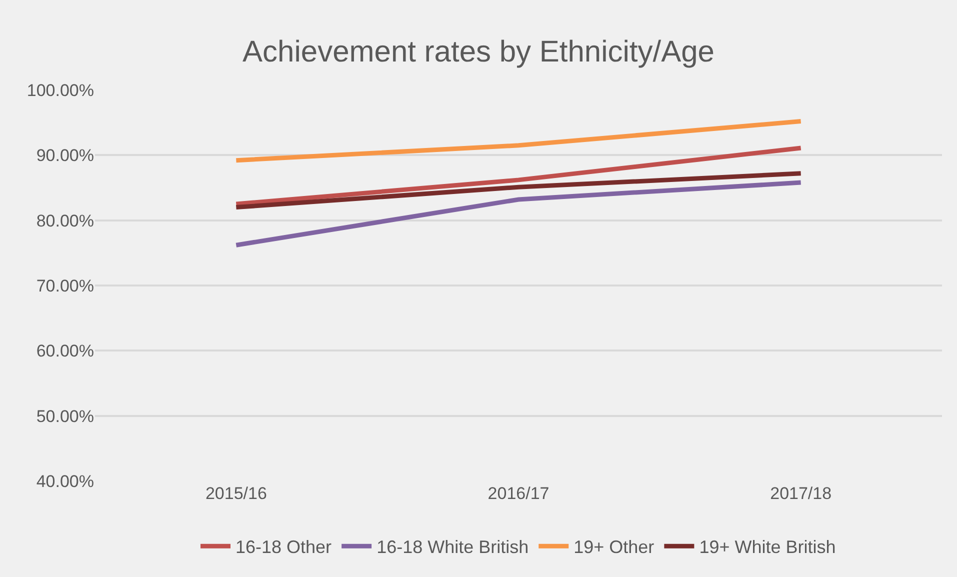  What do you see at coordinates (60, 90) in the screenshot?
I see `y-tick-label: 100.00%` at bounding box center [60, 90].